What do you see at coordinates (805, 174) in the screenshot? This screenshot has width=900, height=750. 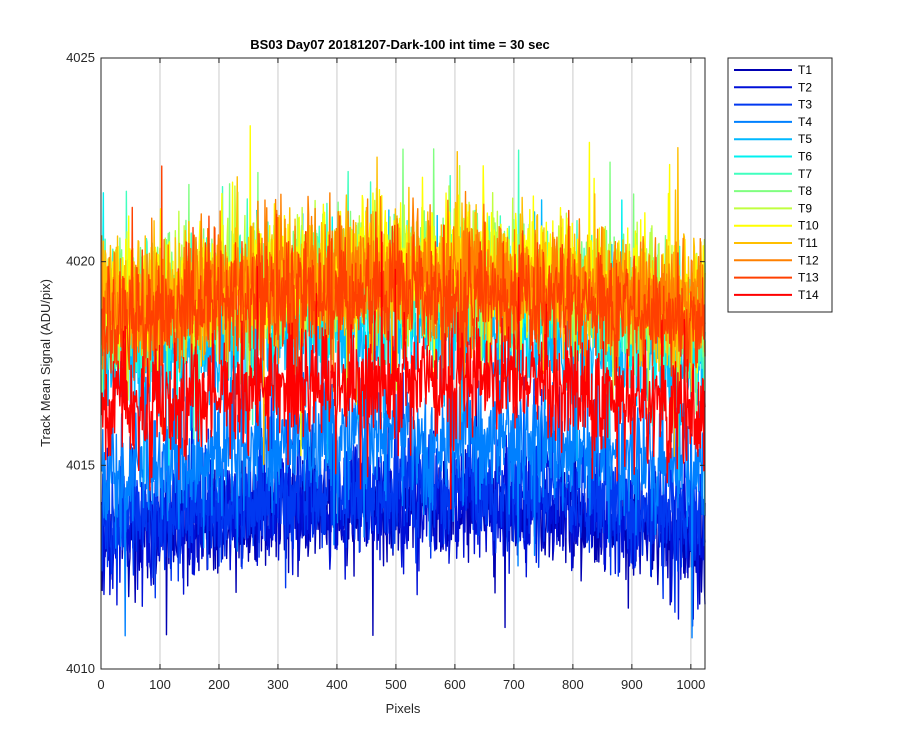 I see `legend-label-t7: T7` at bounding box center [805, 174].